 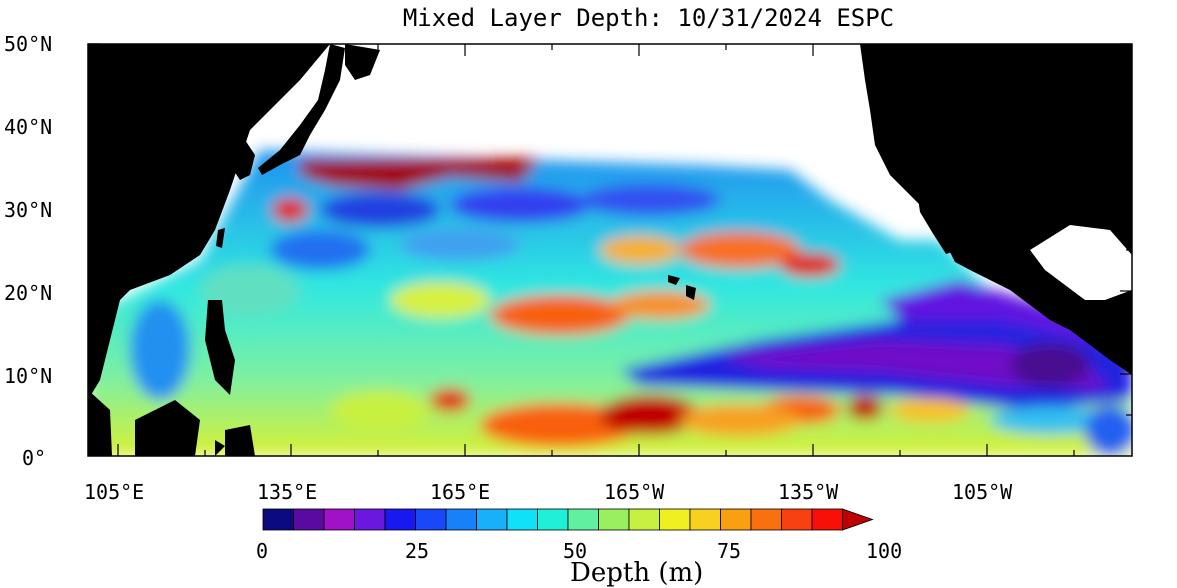 What do you see at coordinates (729, 551) in the screenshot?
I see `colorbar-tick-75: 75` at bounding box center [729, 551].